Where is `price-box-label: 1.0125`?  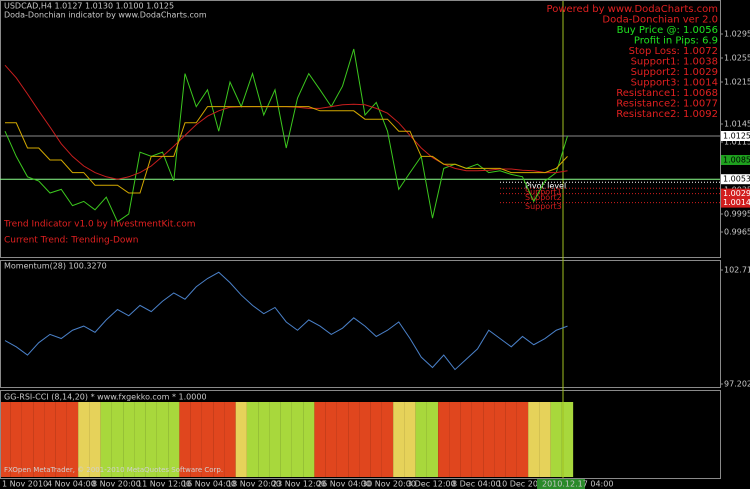
price-box-label: 1.0125 is located at coordinates (736, 136).